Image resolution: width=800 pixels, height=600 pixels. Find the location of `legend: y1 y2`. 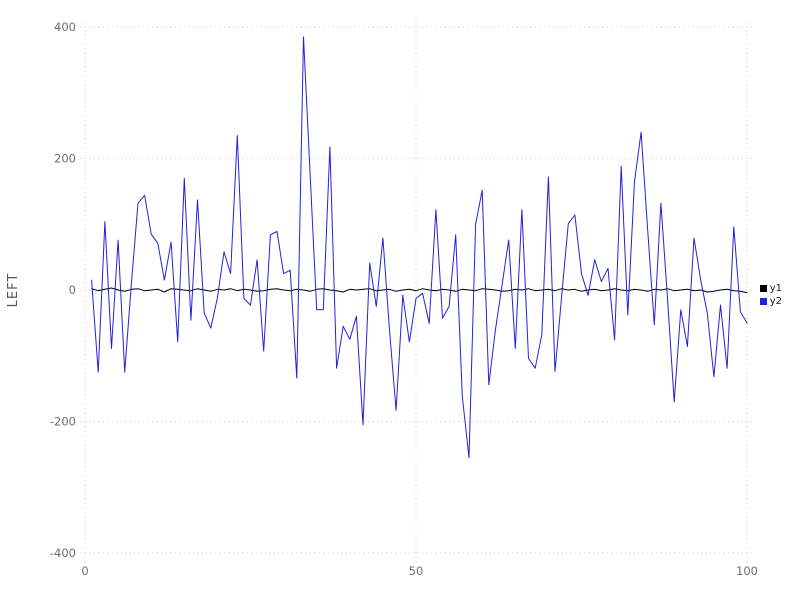

legend: y1 y2 is located at coordinates (770, 295).